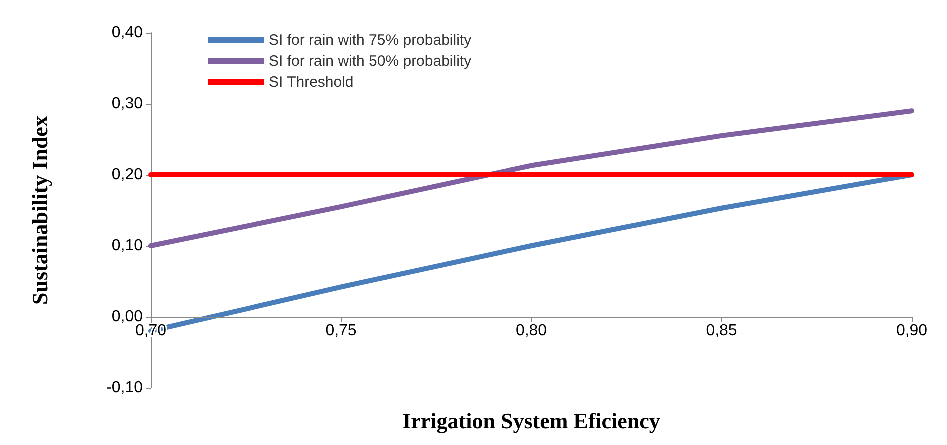  Describe the element at coordinates (370, 61) in the screenshot. I see `legend-label: SI for rain with 50% probability` at that location.